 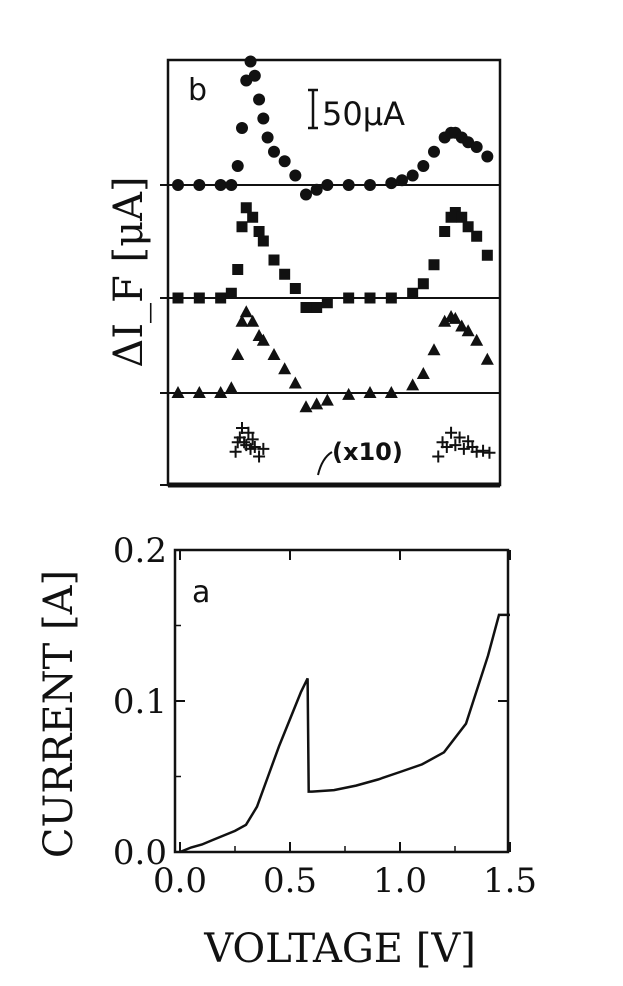 What do you see at coordinates (400, 881) in the screenshot?
I see `panel-a-xtick-label: 1.0` at bounding box center [400, 881].